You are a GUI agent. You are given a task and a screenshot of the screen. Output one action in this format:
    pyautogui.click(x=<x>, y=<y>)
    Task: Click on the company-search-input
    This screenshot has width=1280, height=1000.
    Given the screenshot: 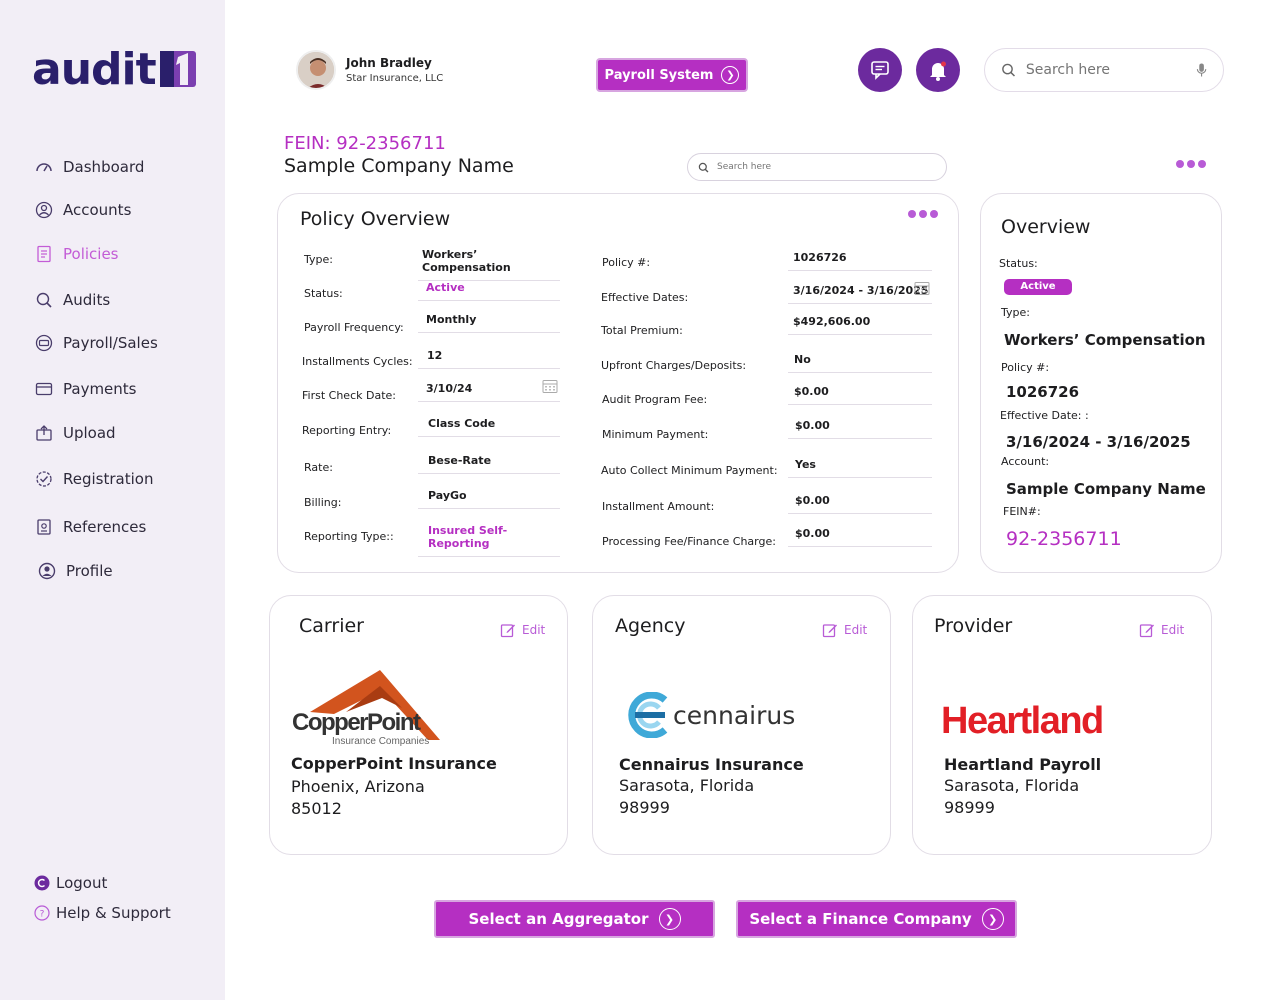 What is the action you would take?
    pyautogui.click(x=817, y=167)
    